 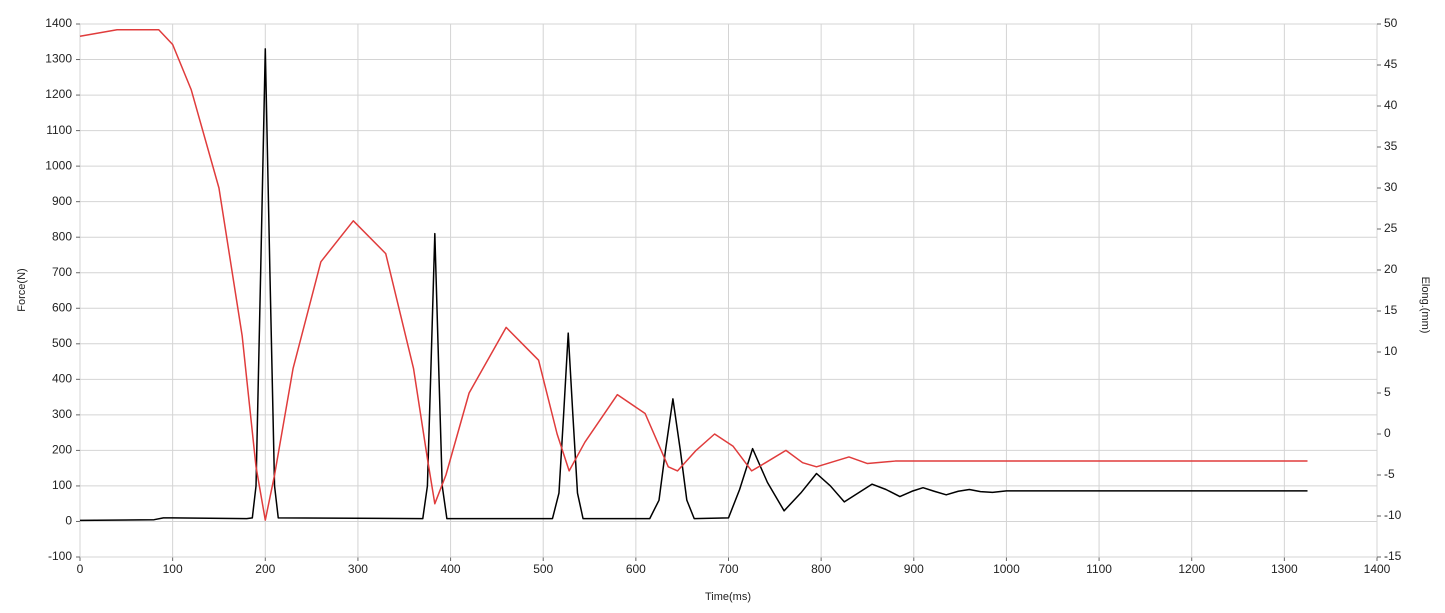 I want to click on x-axis-label: Time(ms), so click(x=728, y=597).